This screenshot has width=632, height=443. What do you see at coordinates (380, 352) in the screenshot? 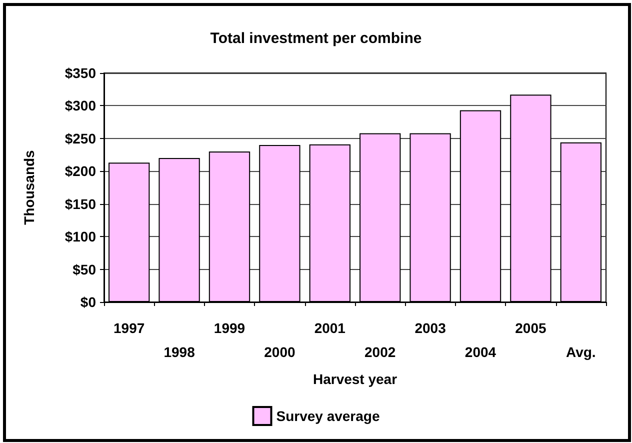
I see `x-tick-label: 2002` at bounding box center [380, 352].